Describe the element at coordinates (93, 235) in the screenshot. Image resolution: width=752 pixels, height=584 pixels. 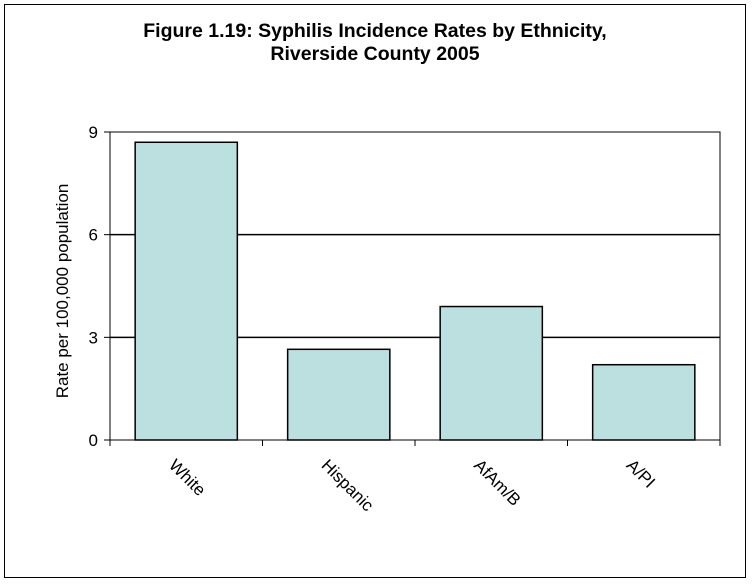
I see `y-tick-label: 6` at that location.